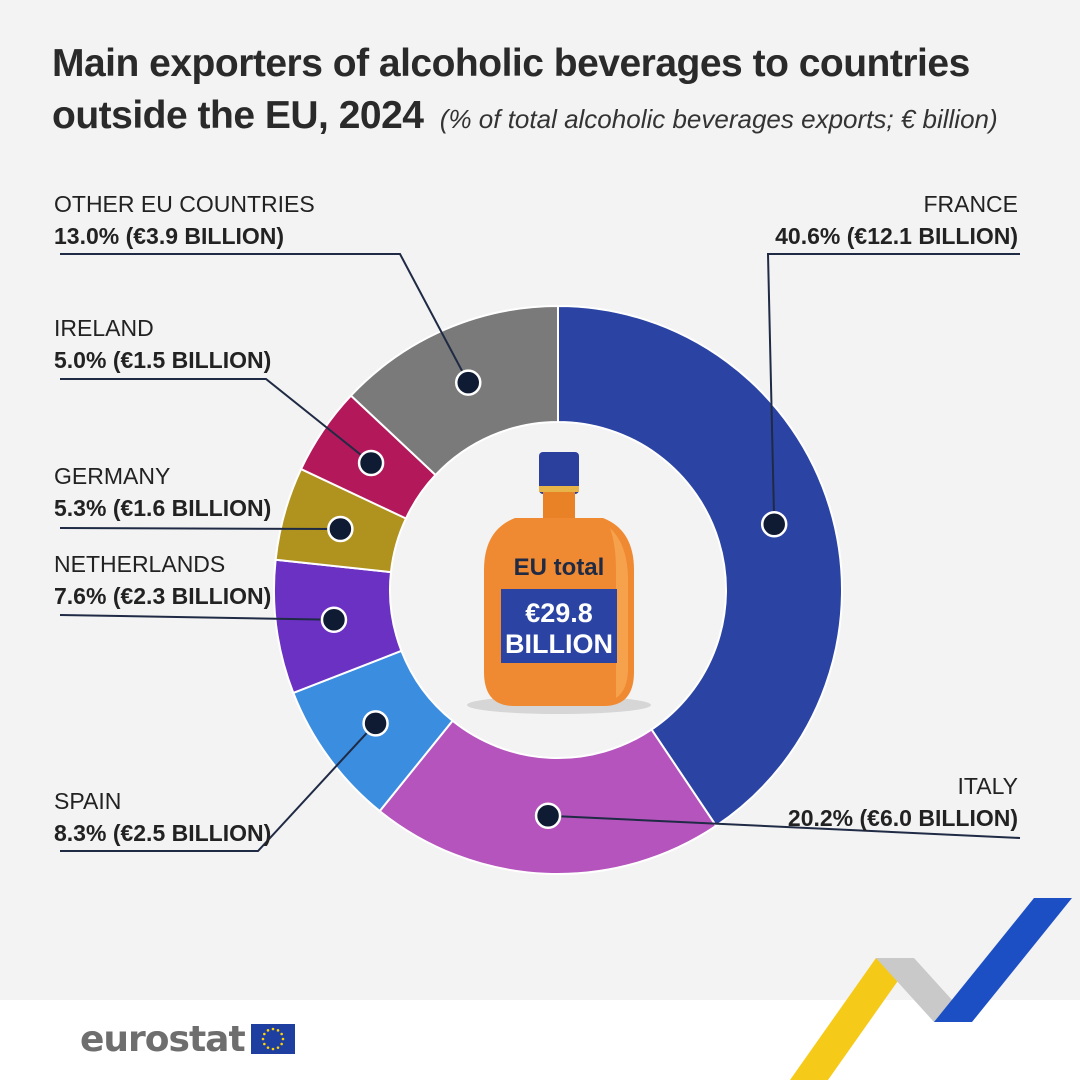 Image resolution: width=1080 pixels, height=1080 pixels. I want to click on corner-ribbon-decoration, so click(931, 989).